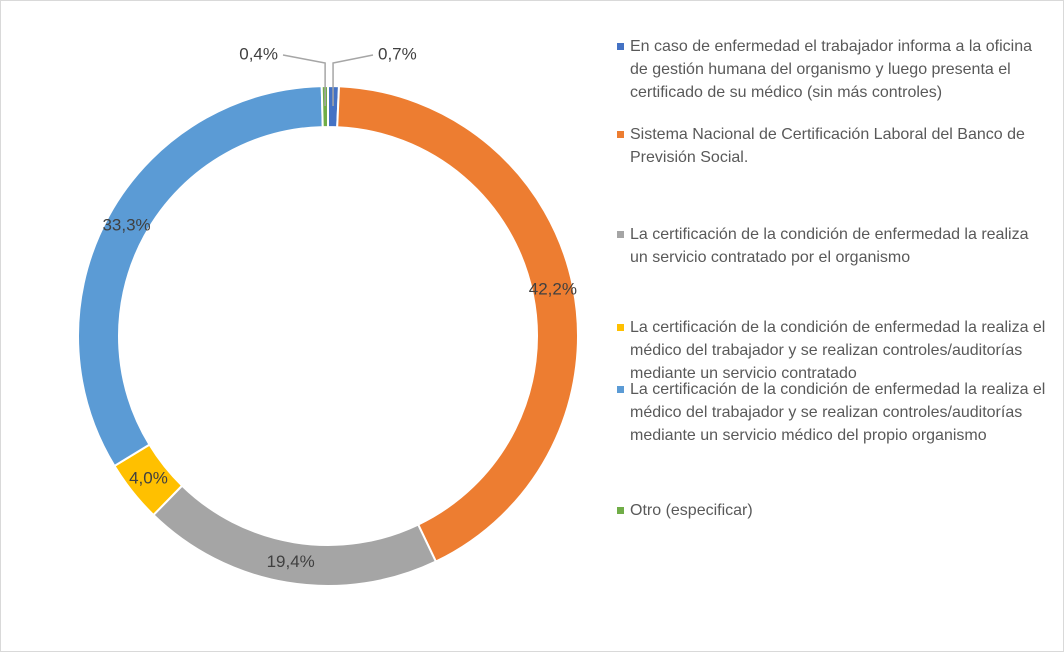 The image size is (1064, 652). Describe the element at coordinates (397, 53) in the screenshot. I see `data-label: 0,7%` at that location.